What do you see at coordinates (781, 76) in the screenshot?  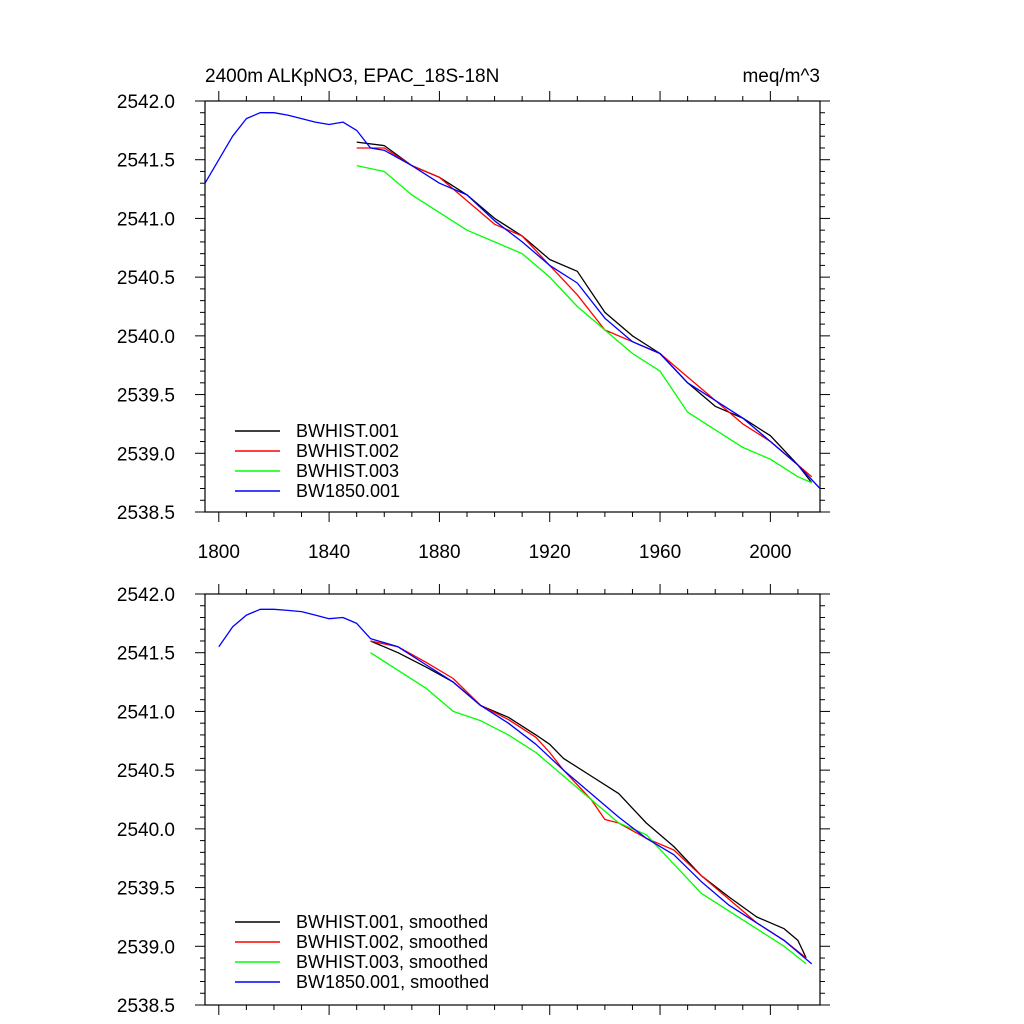 I see `chart-units: meq/m^3` at bounding box center [781, 76].